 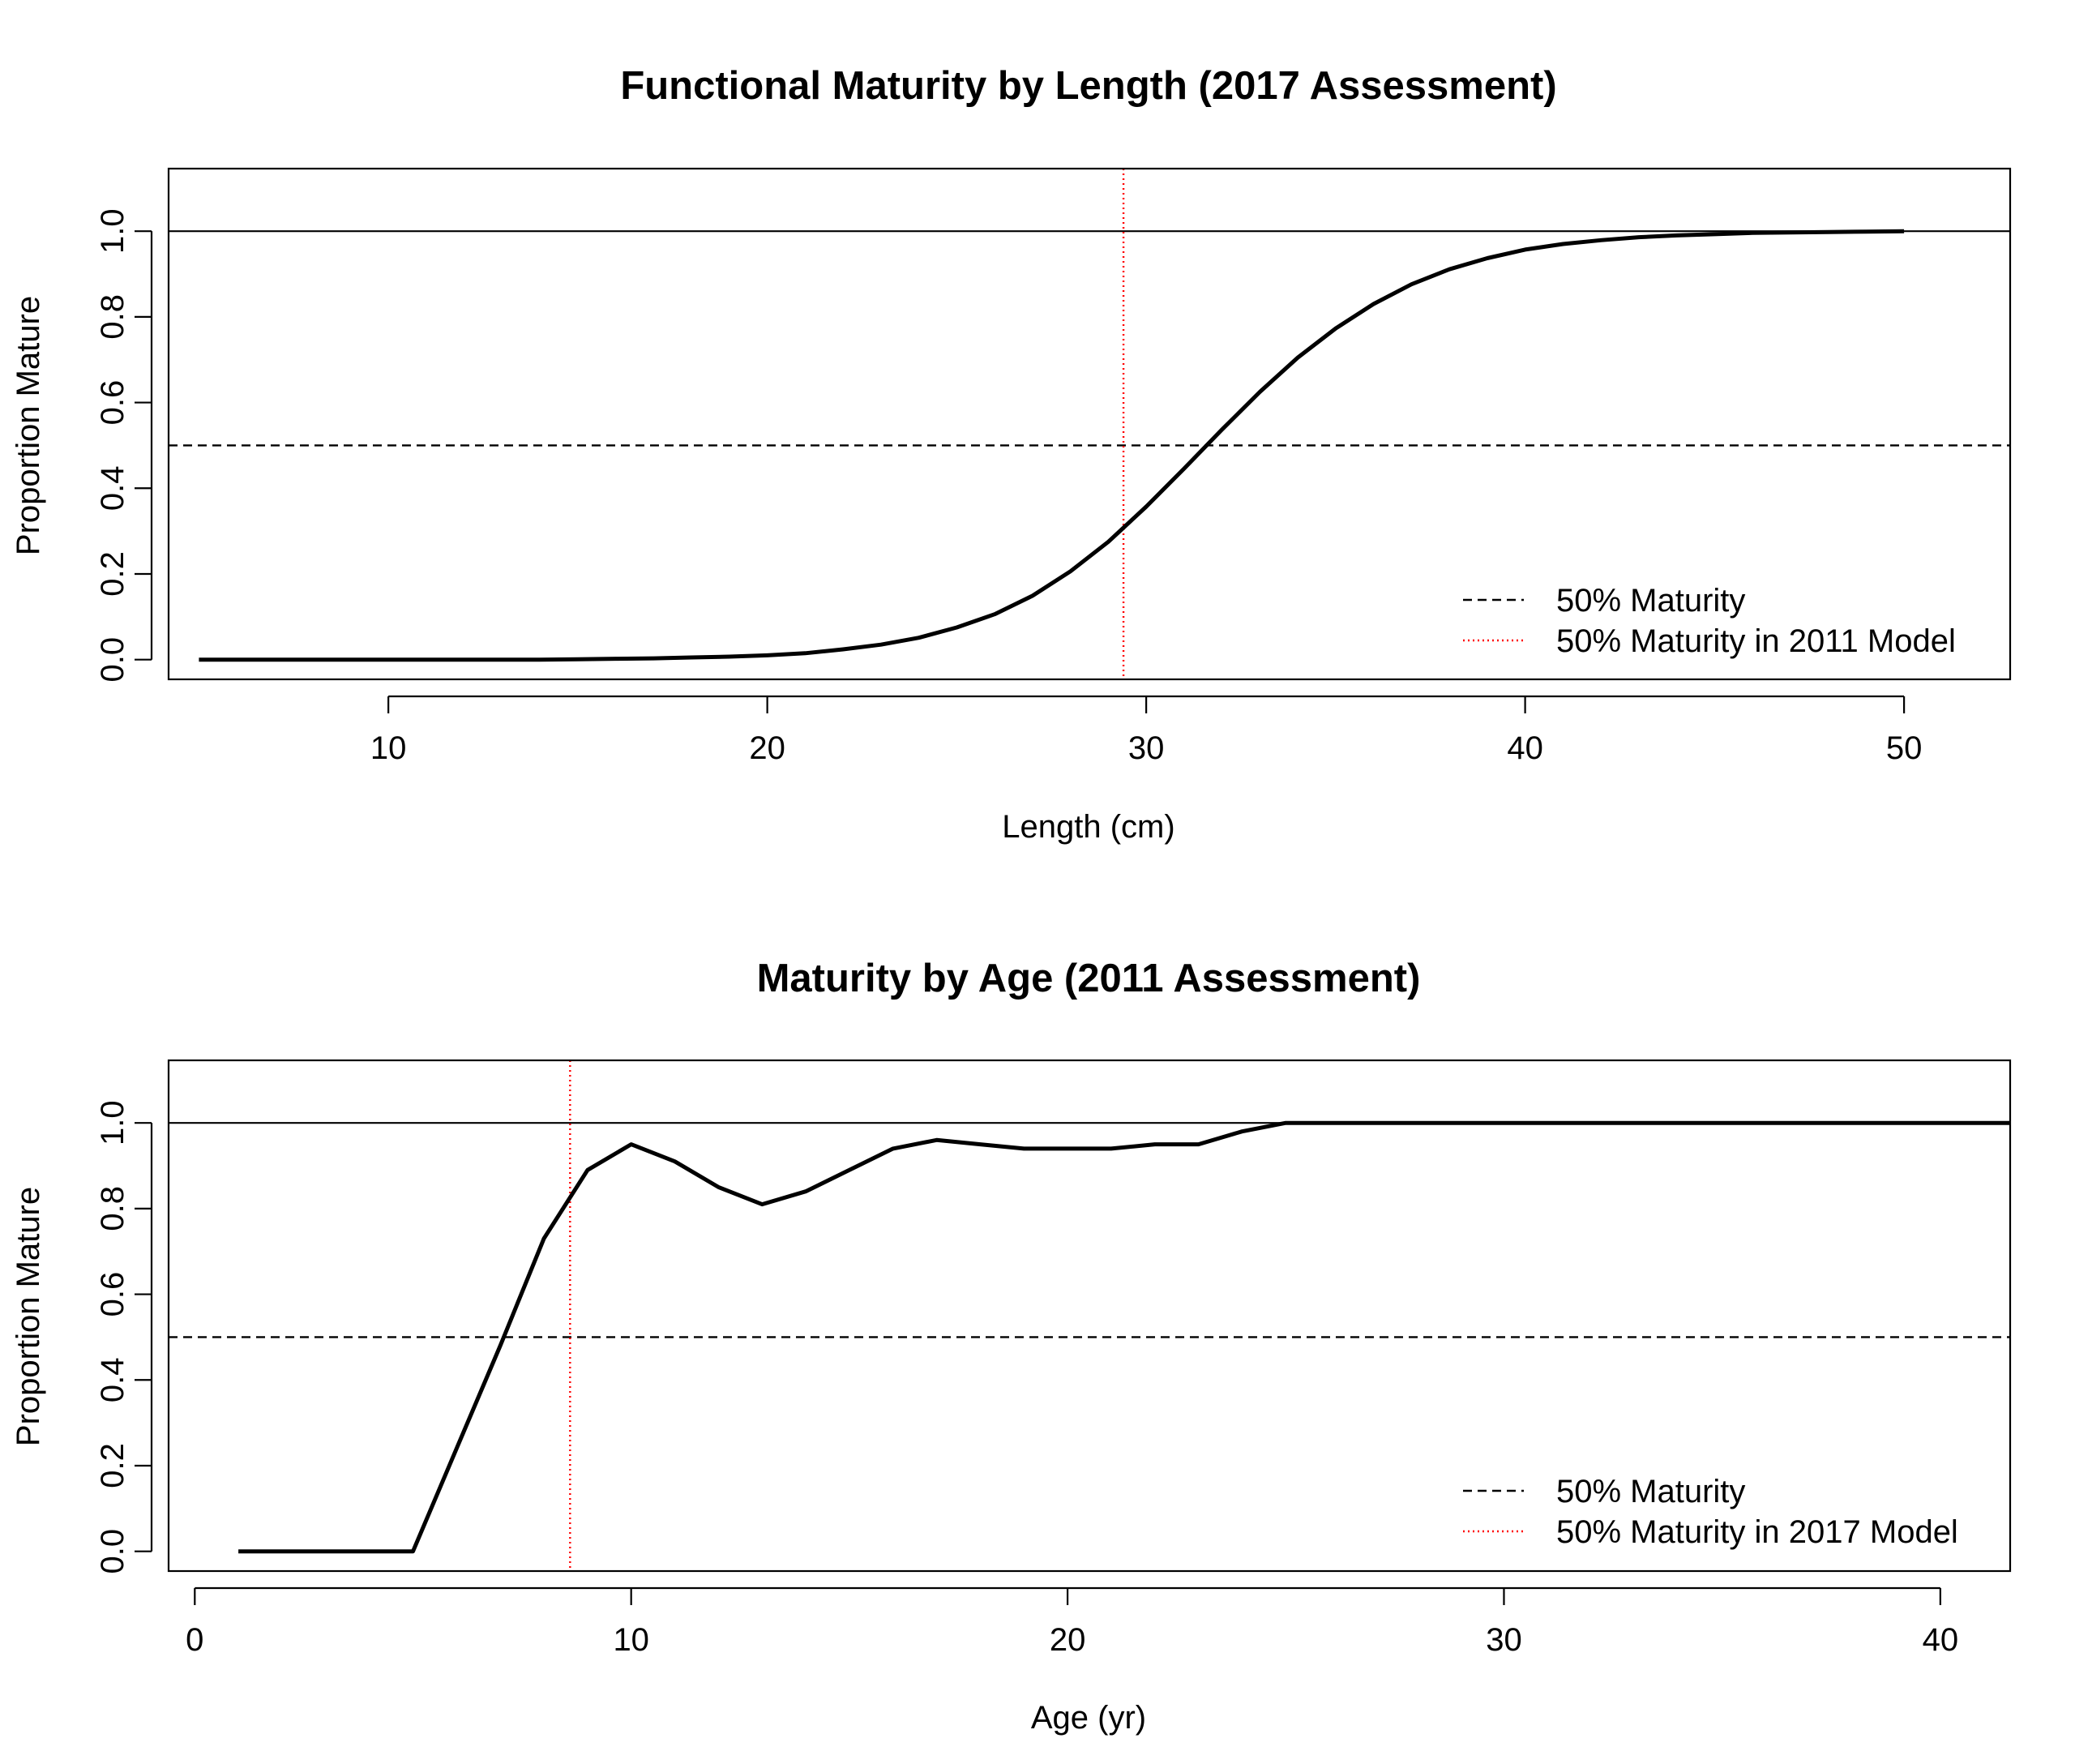 What do you see at coordinates (1709, 621) in the screenshot?
I see `legend: 50% Maturity 50% Maturity in 2011 Model` at bounding box center [1709, 621].